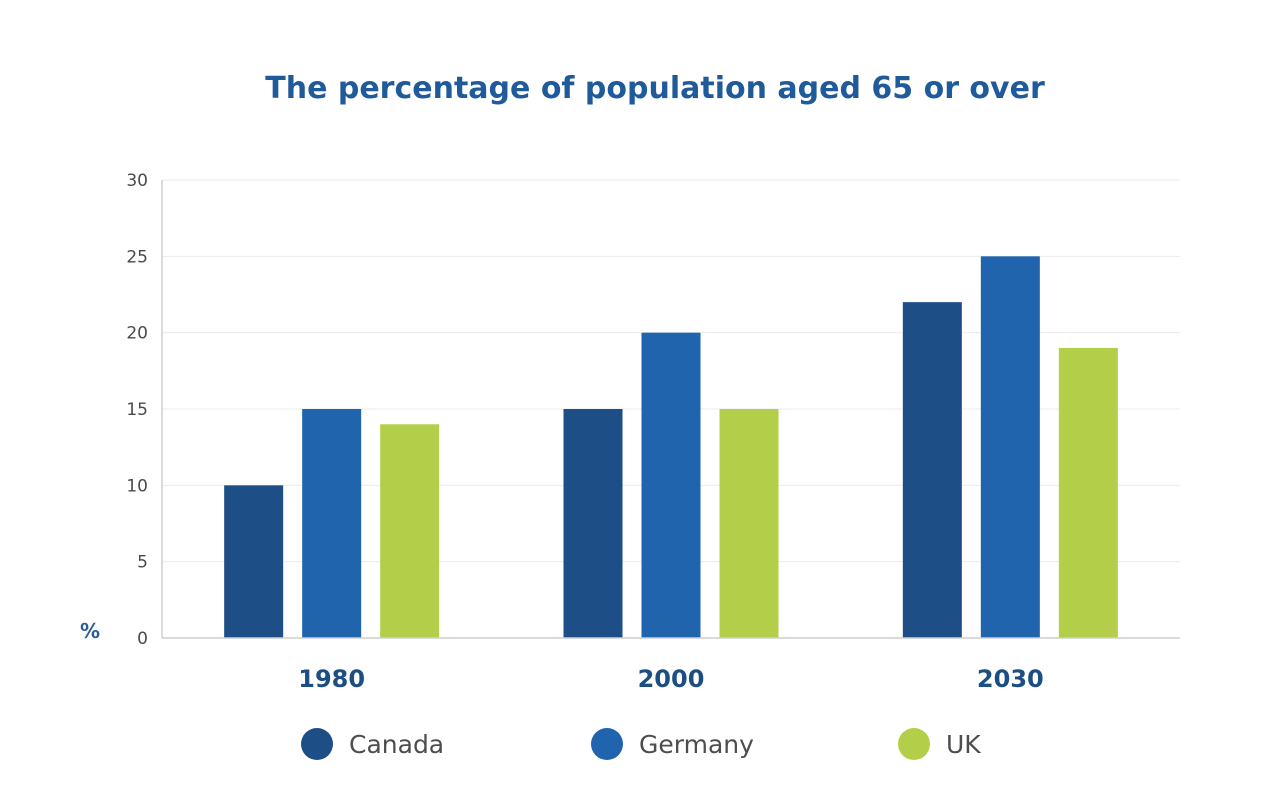  Describe the element at coordinates (749, 523) in the screenshot. I see `bar-uk-2000` at that location.